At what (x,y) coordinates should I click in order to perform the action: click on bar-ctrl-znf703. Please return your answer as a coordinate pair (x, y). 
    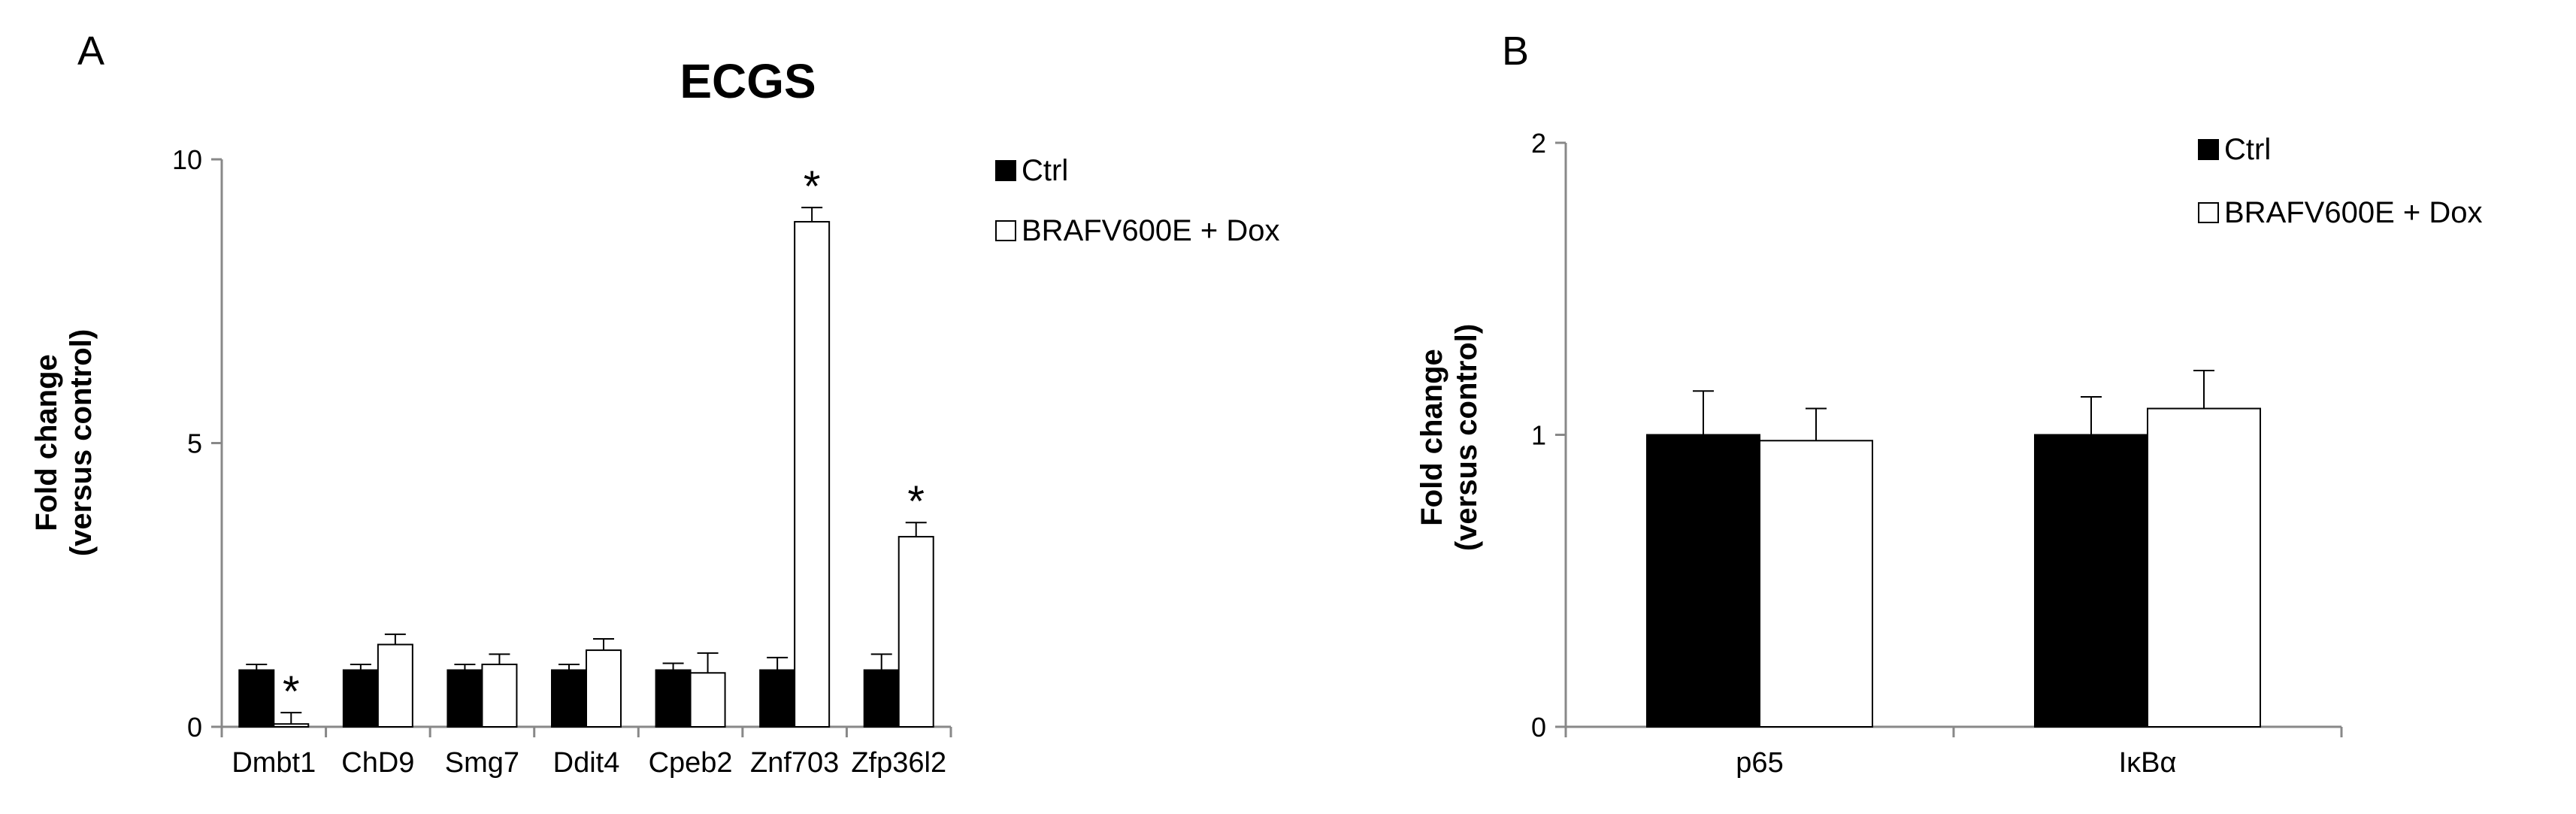
    Looking at the image, I should click on (777, 699).